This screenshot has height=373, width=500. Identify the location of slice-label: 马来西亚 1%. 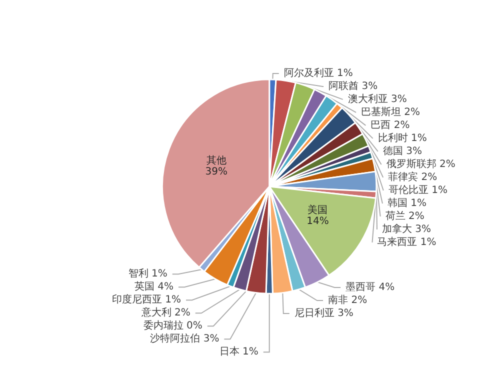
(406, 242).